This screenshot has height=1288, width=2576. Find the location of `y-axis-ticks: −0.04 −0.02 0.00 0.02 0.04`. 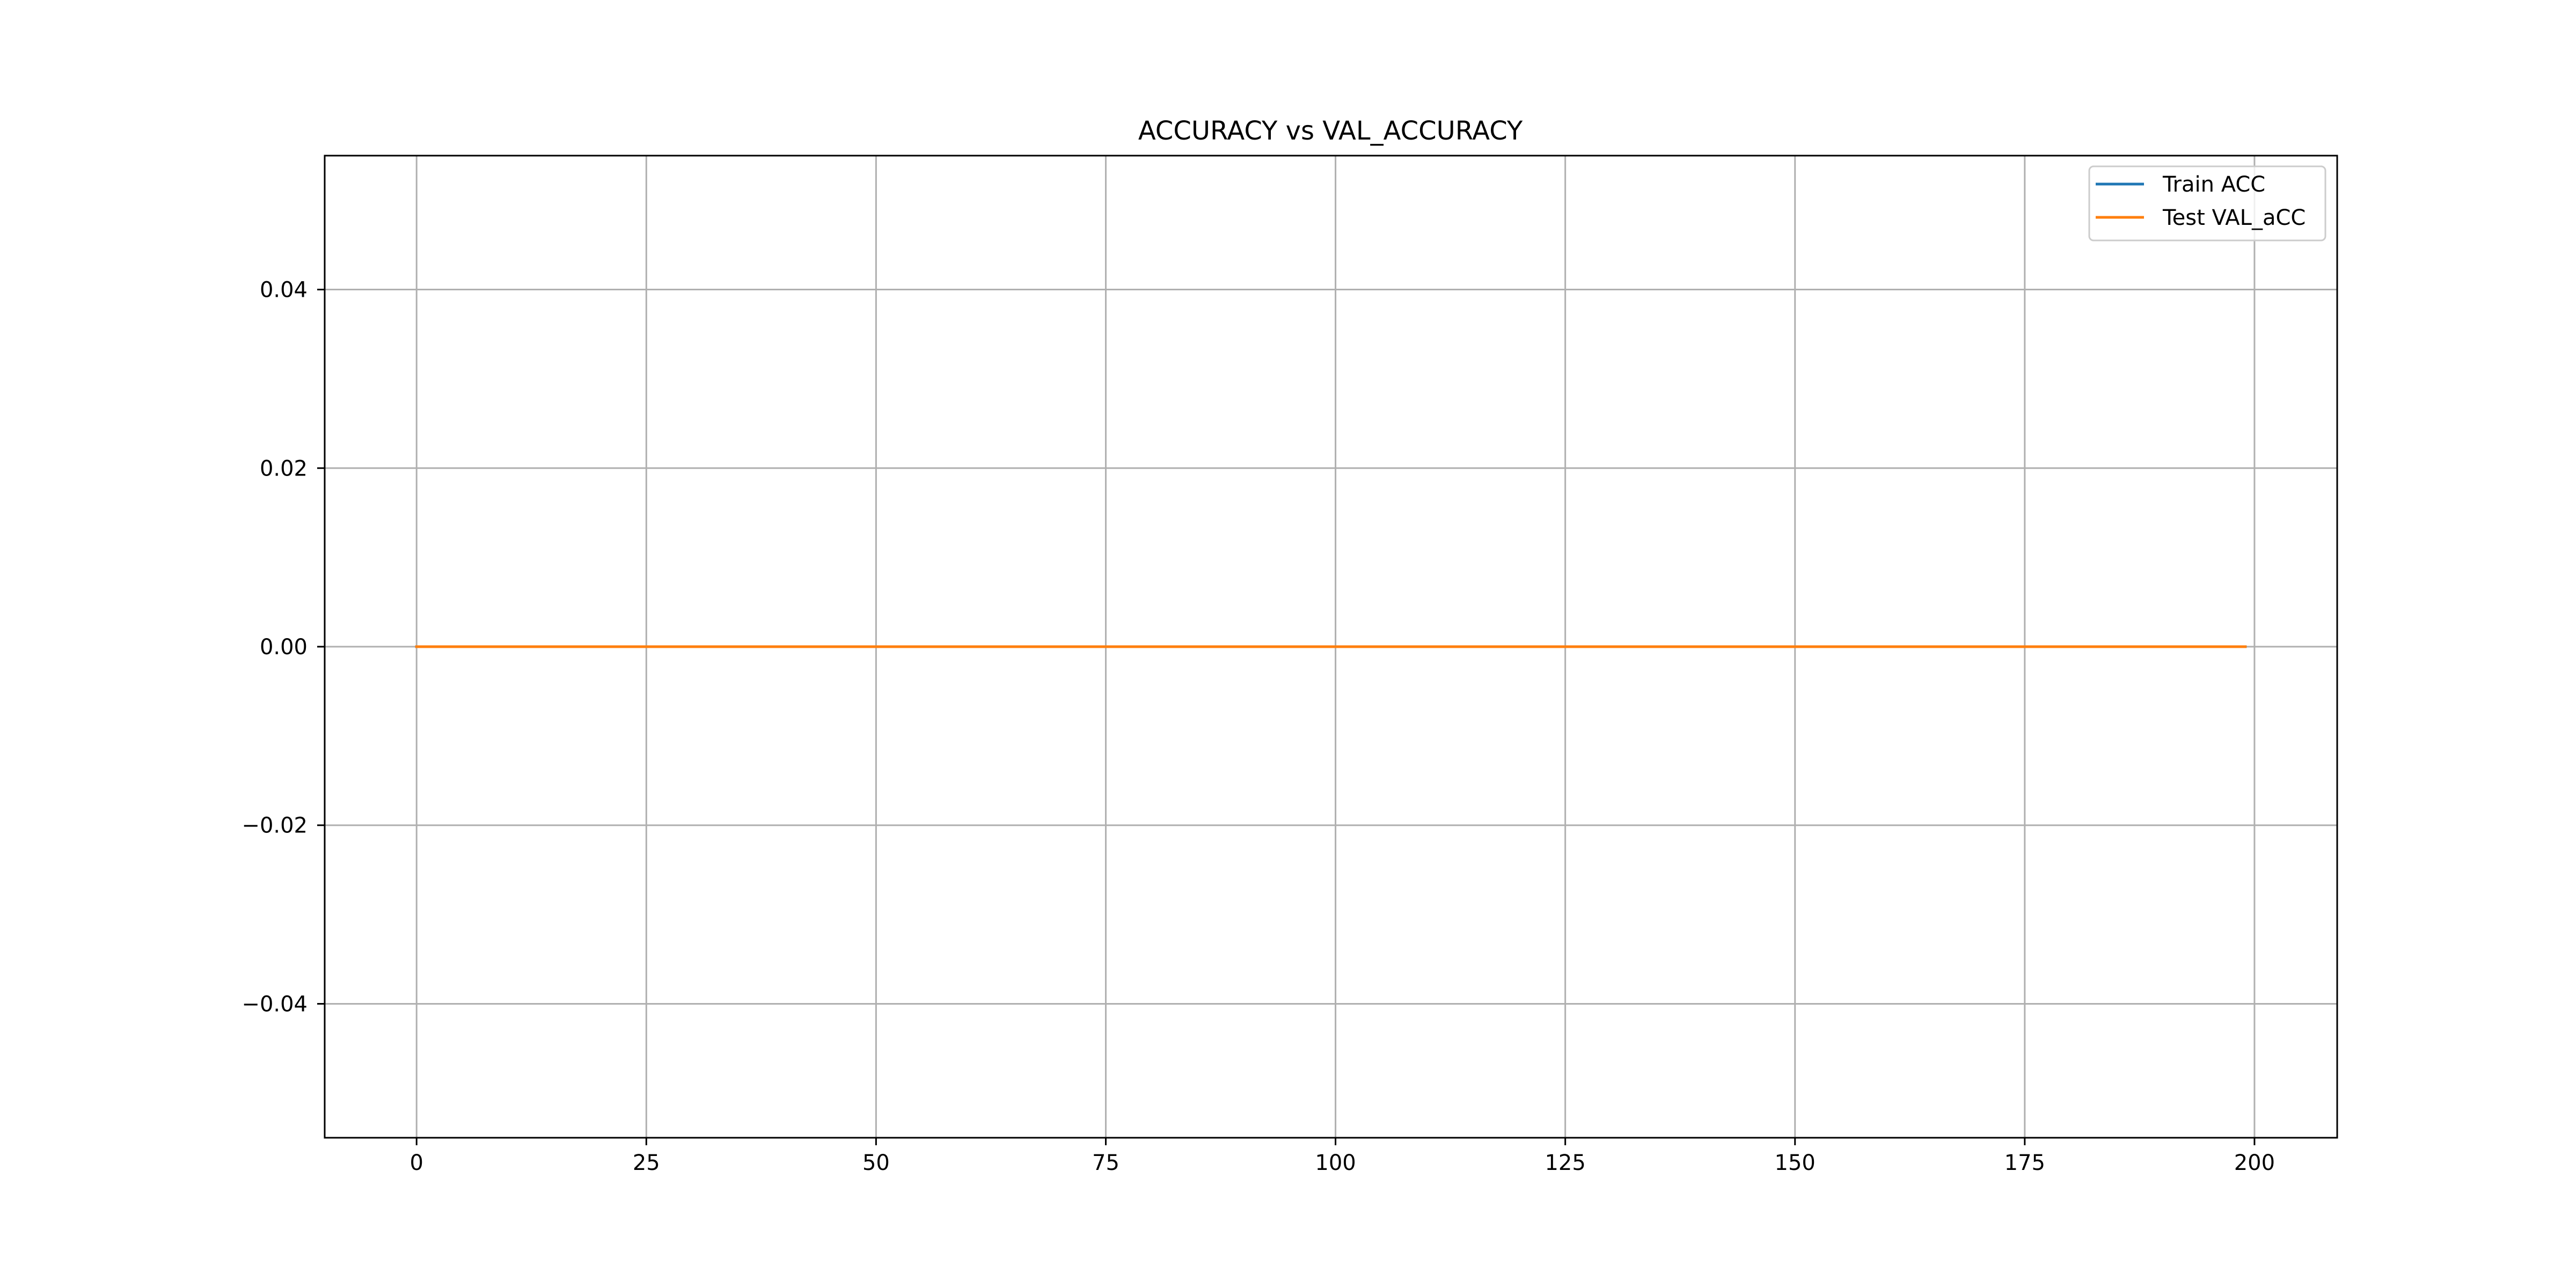

y-axis-ticks: −0.04 −0.02 0.00 0.02 0.04 is located at coordinates (283, 647).